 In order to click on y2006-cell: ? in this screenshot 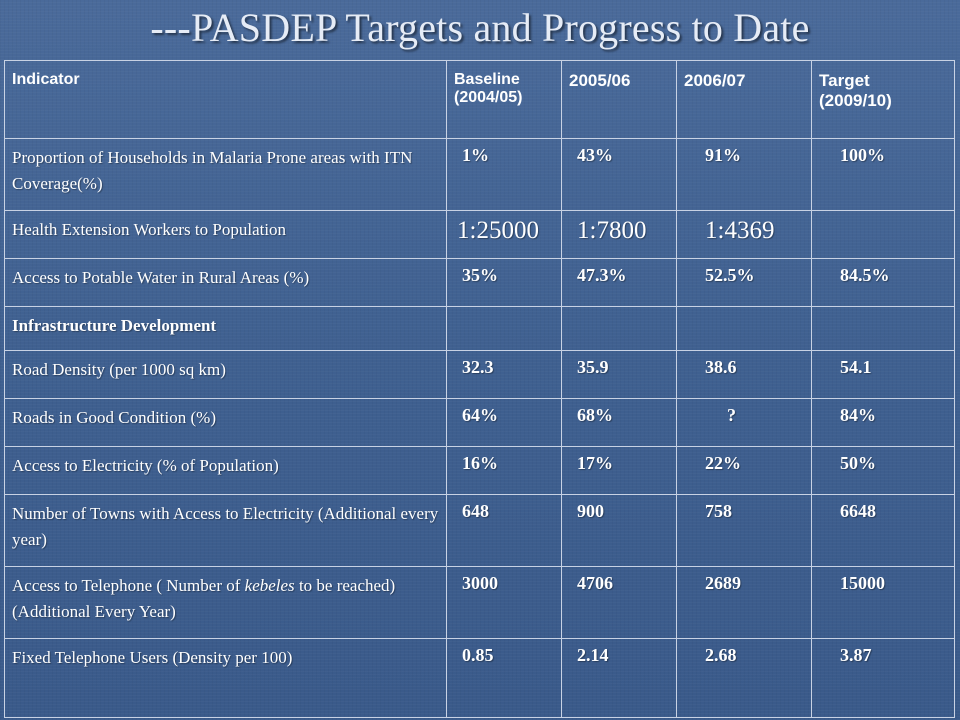, I will do `click(744, 422)`.